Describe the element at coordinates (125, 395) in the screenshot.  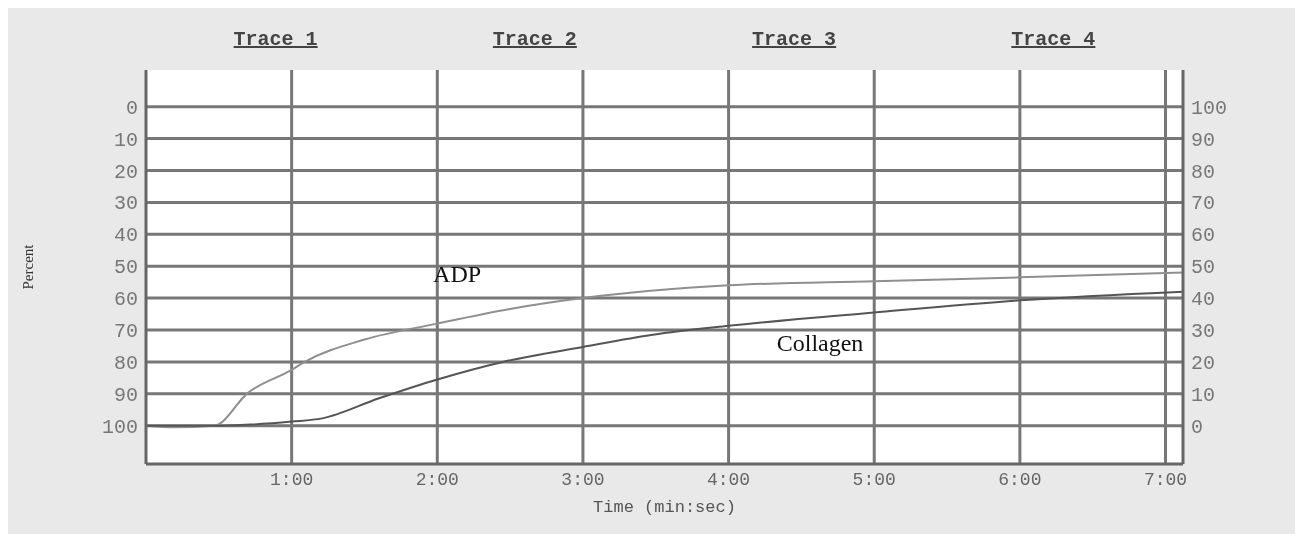
I see `y-tick-label: 90` at that location.